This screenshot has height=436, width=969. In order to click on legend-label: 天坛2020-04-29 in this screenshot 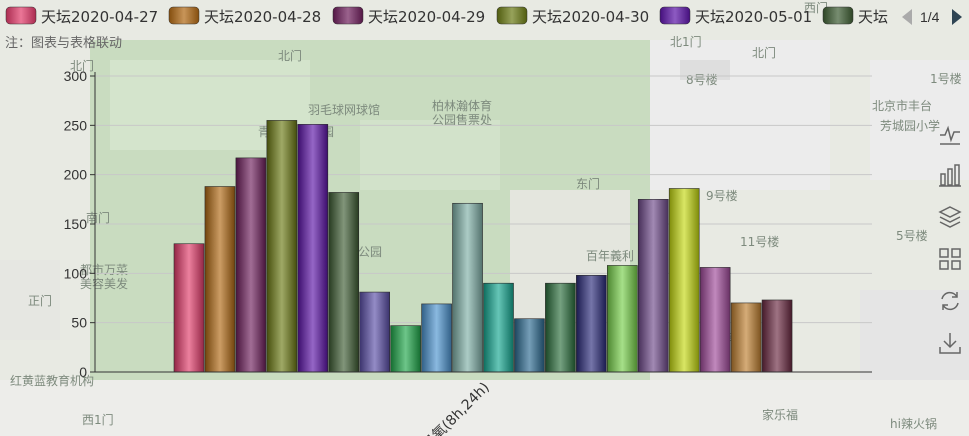, I will do `click(426, 17)`.